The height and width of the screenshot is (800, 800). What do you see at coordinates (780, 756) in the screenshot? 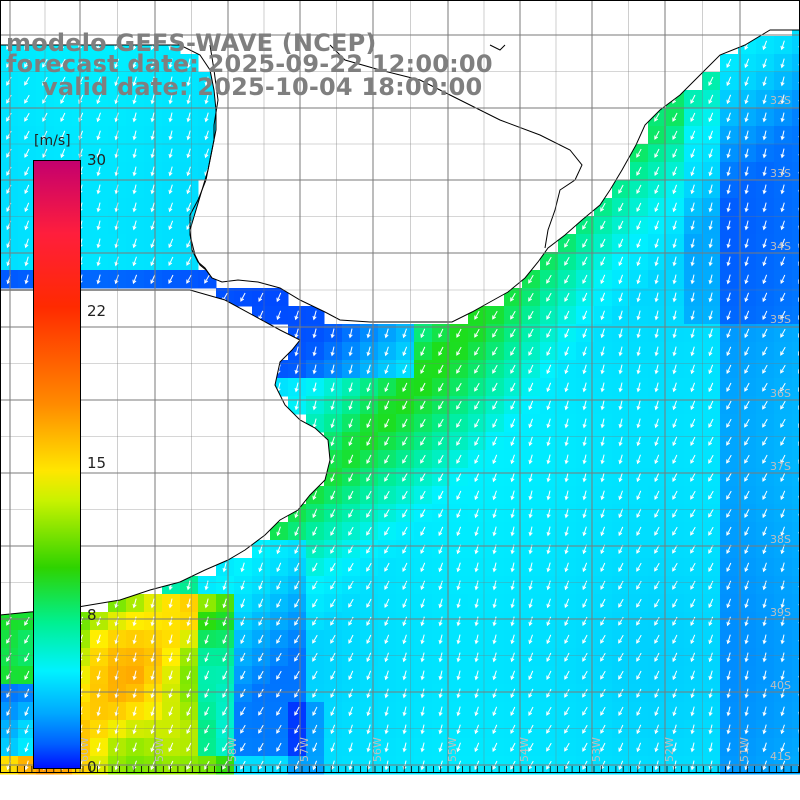
I see `lat-label: 41S` at bounding box center [780, 756].